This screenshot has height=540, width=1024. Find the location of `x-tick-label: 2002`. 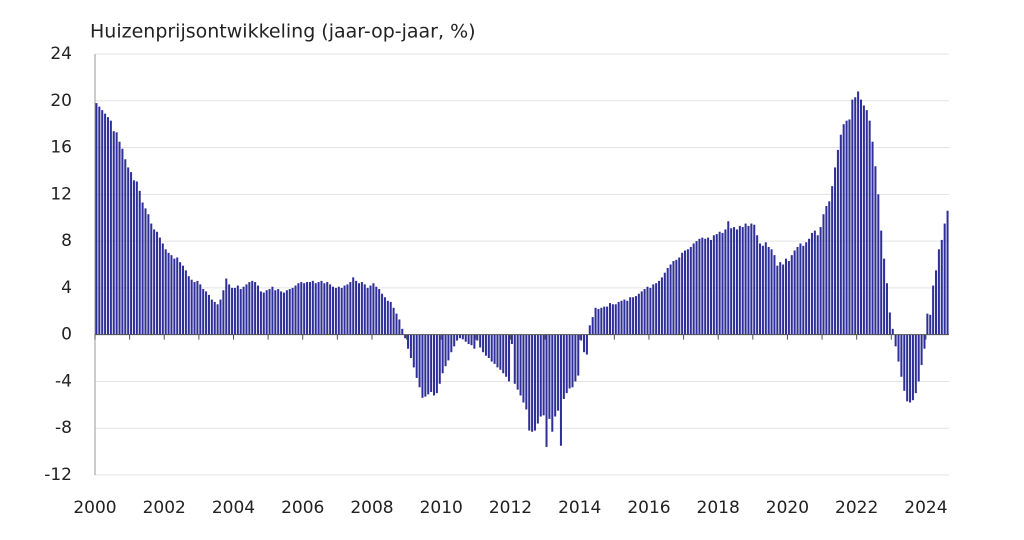

x-tick-label: 2002 is located at coordinates (164, 508).